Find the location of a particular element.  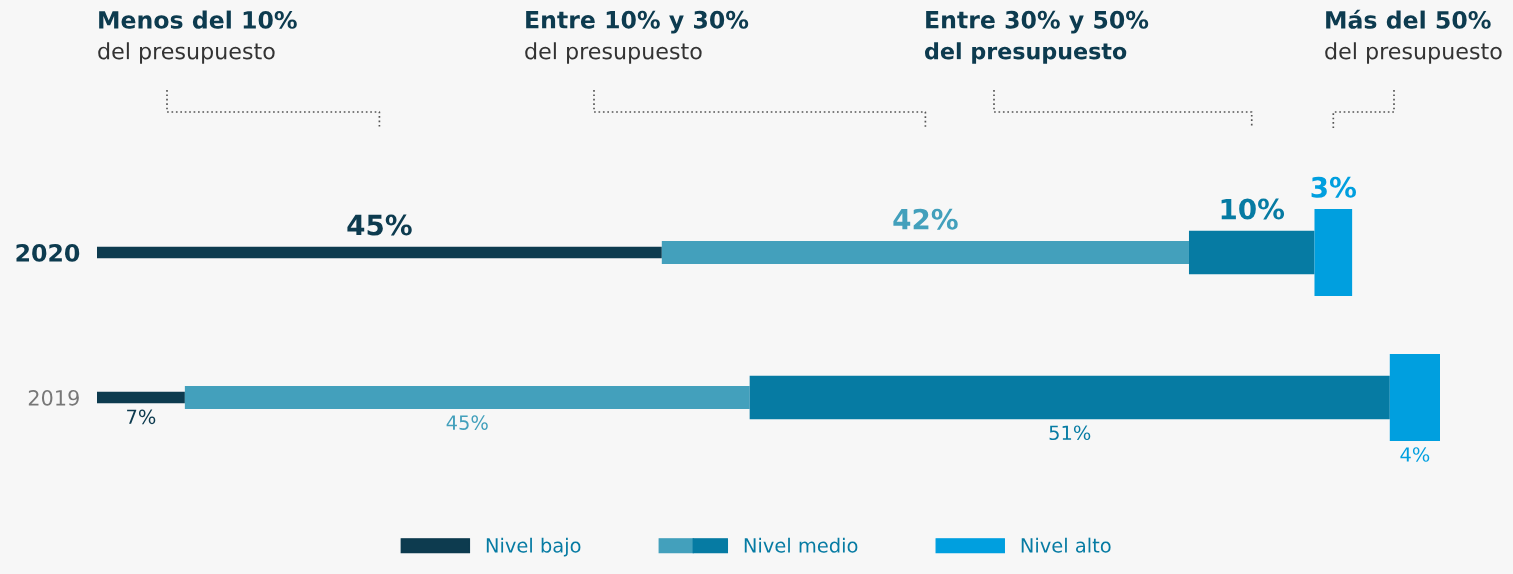

data-label: 3% is located at coordinates (1334, 187).